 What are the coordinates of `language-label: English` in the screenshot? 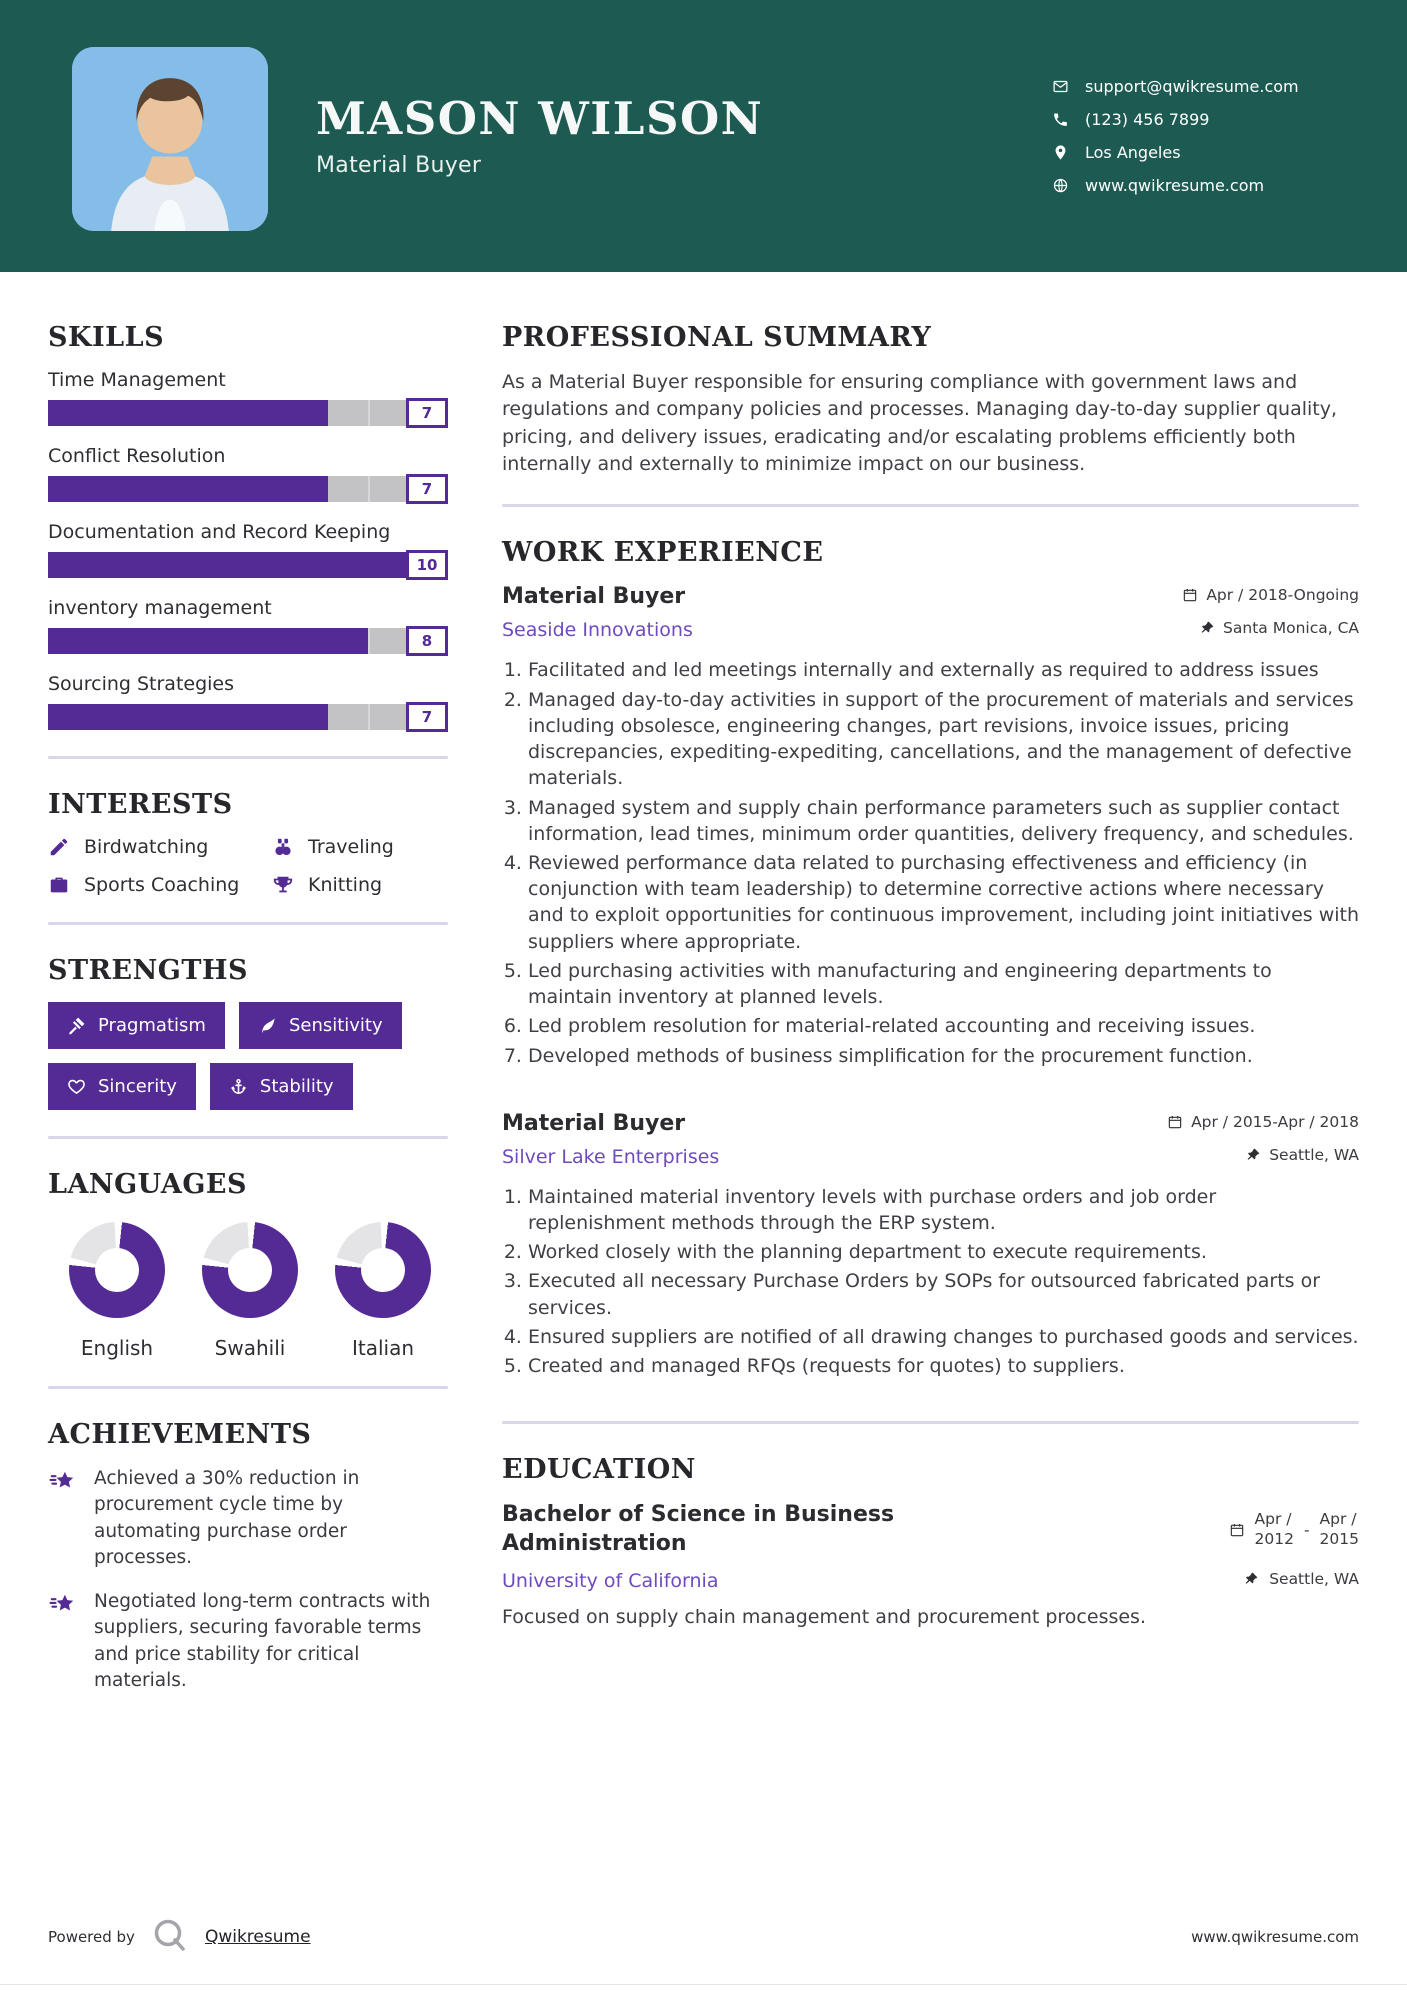 It's located at (117, 1348).